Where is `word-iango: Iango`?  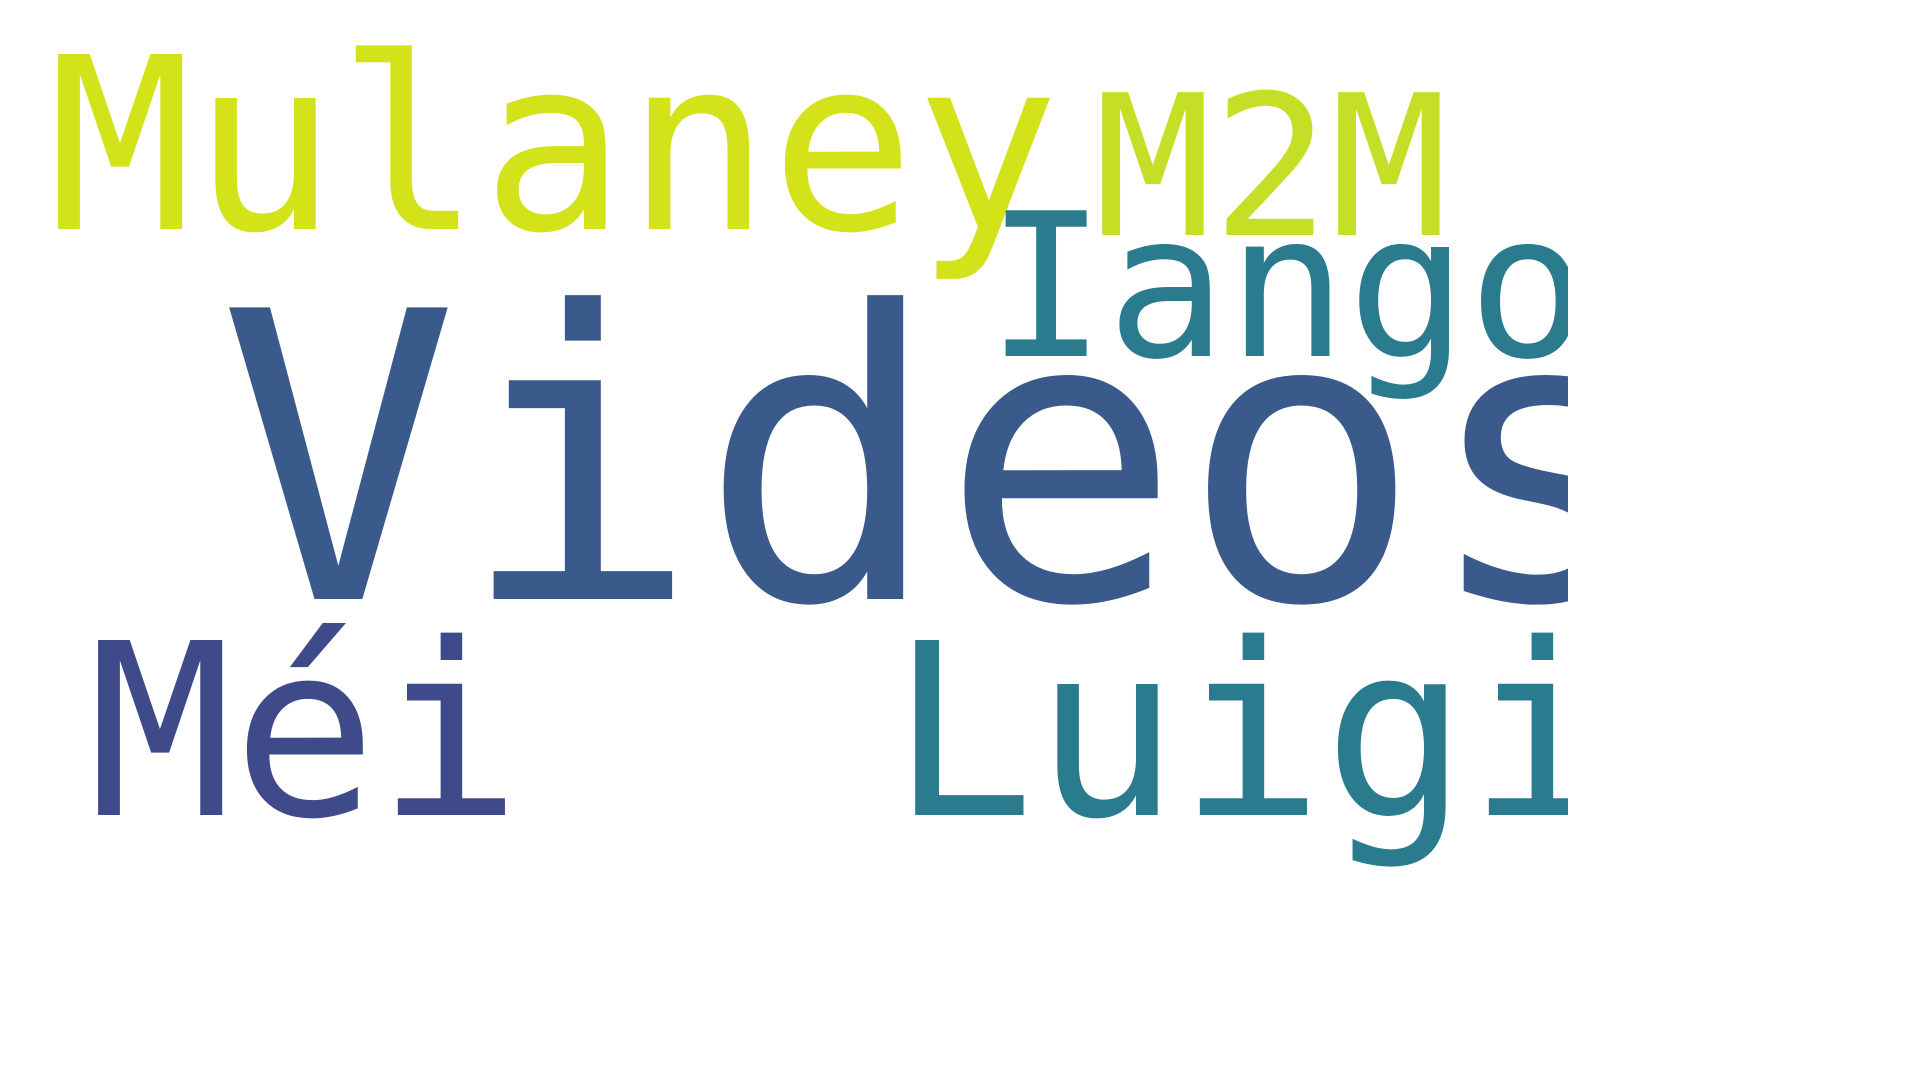
word-iango: Iango is located at coordinates (1277, 287).